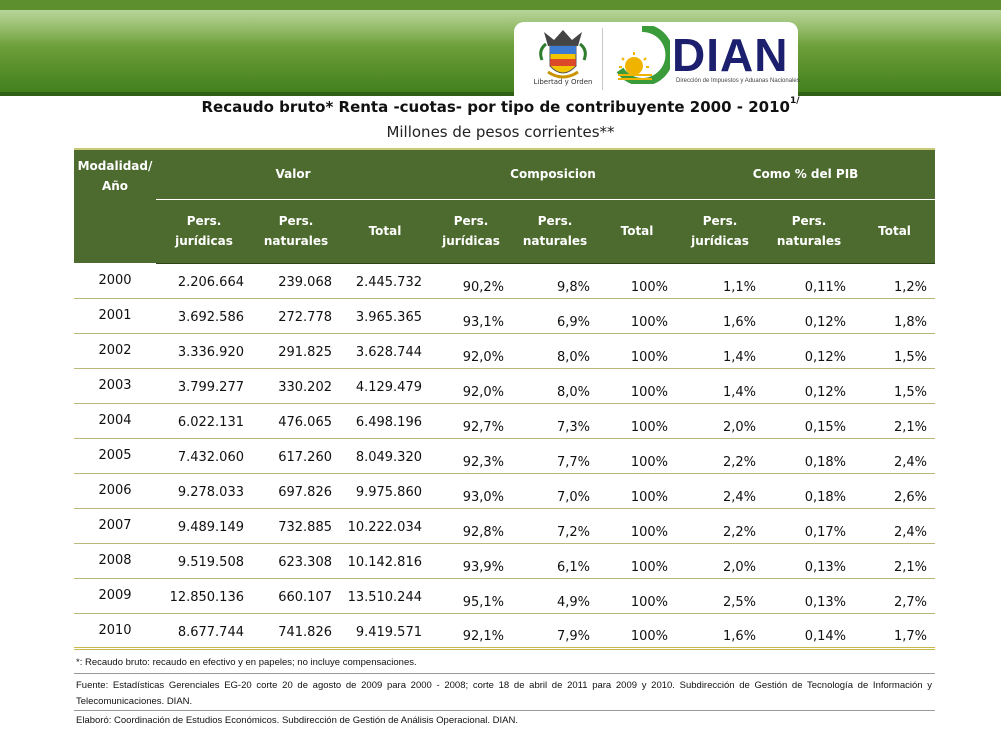  I want to click on pib-naturales-cell: 0,11%, so click(809, 281).